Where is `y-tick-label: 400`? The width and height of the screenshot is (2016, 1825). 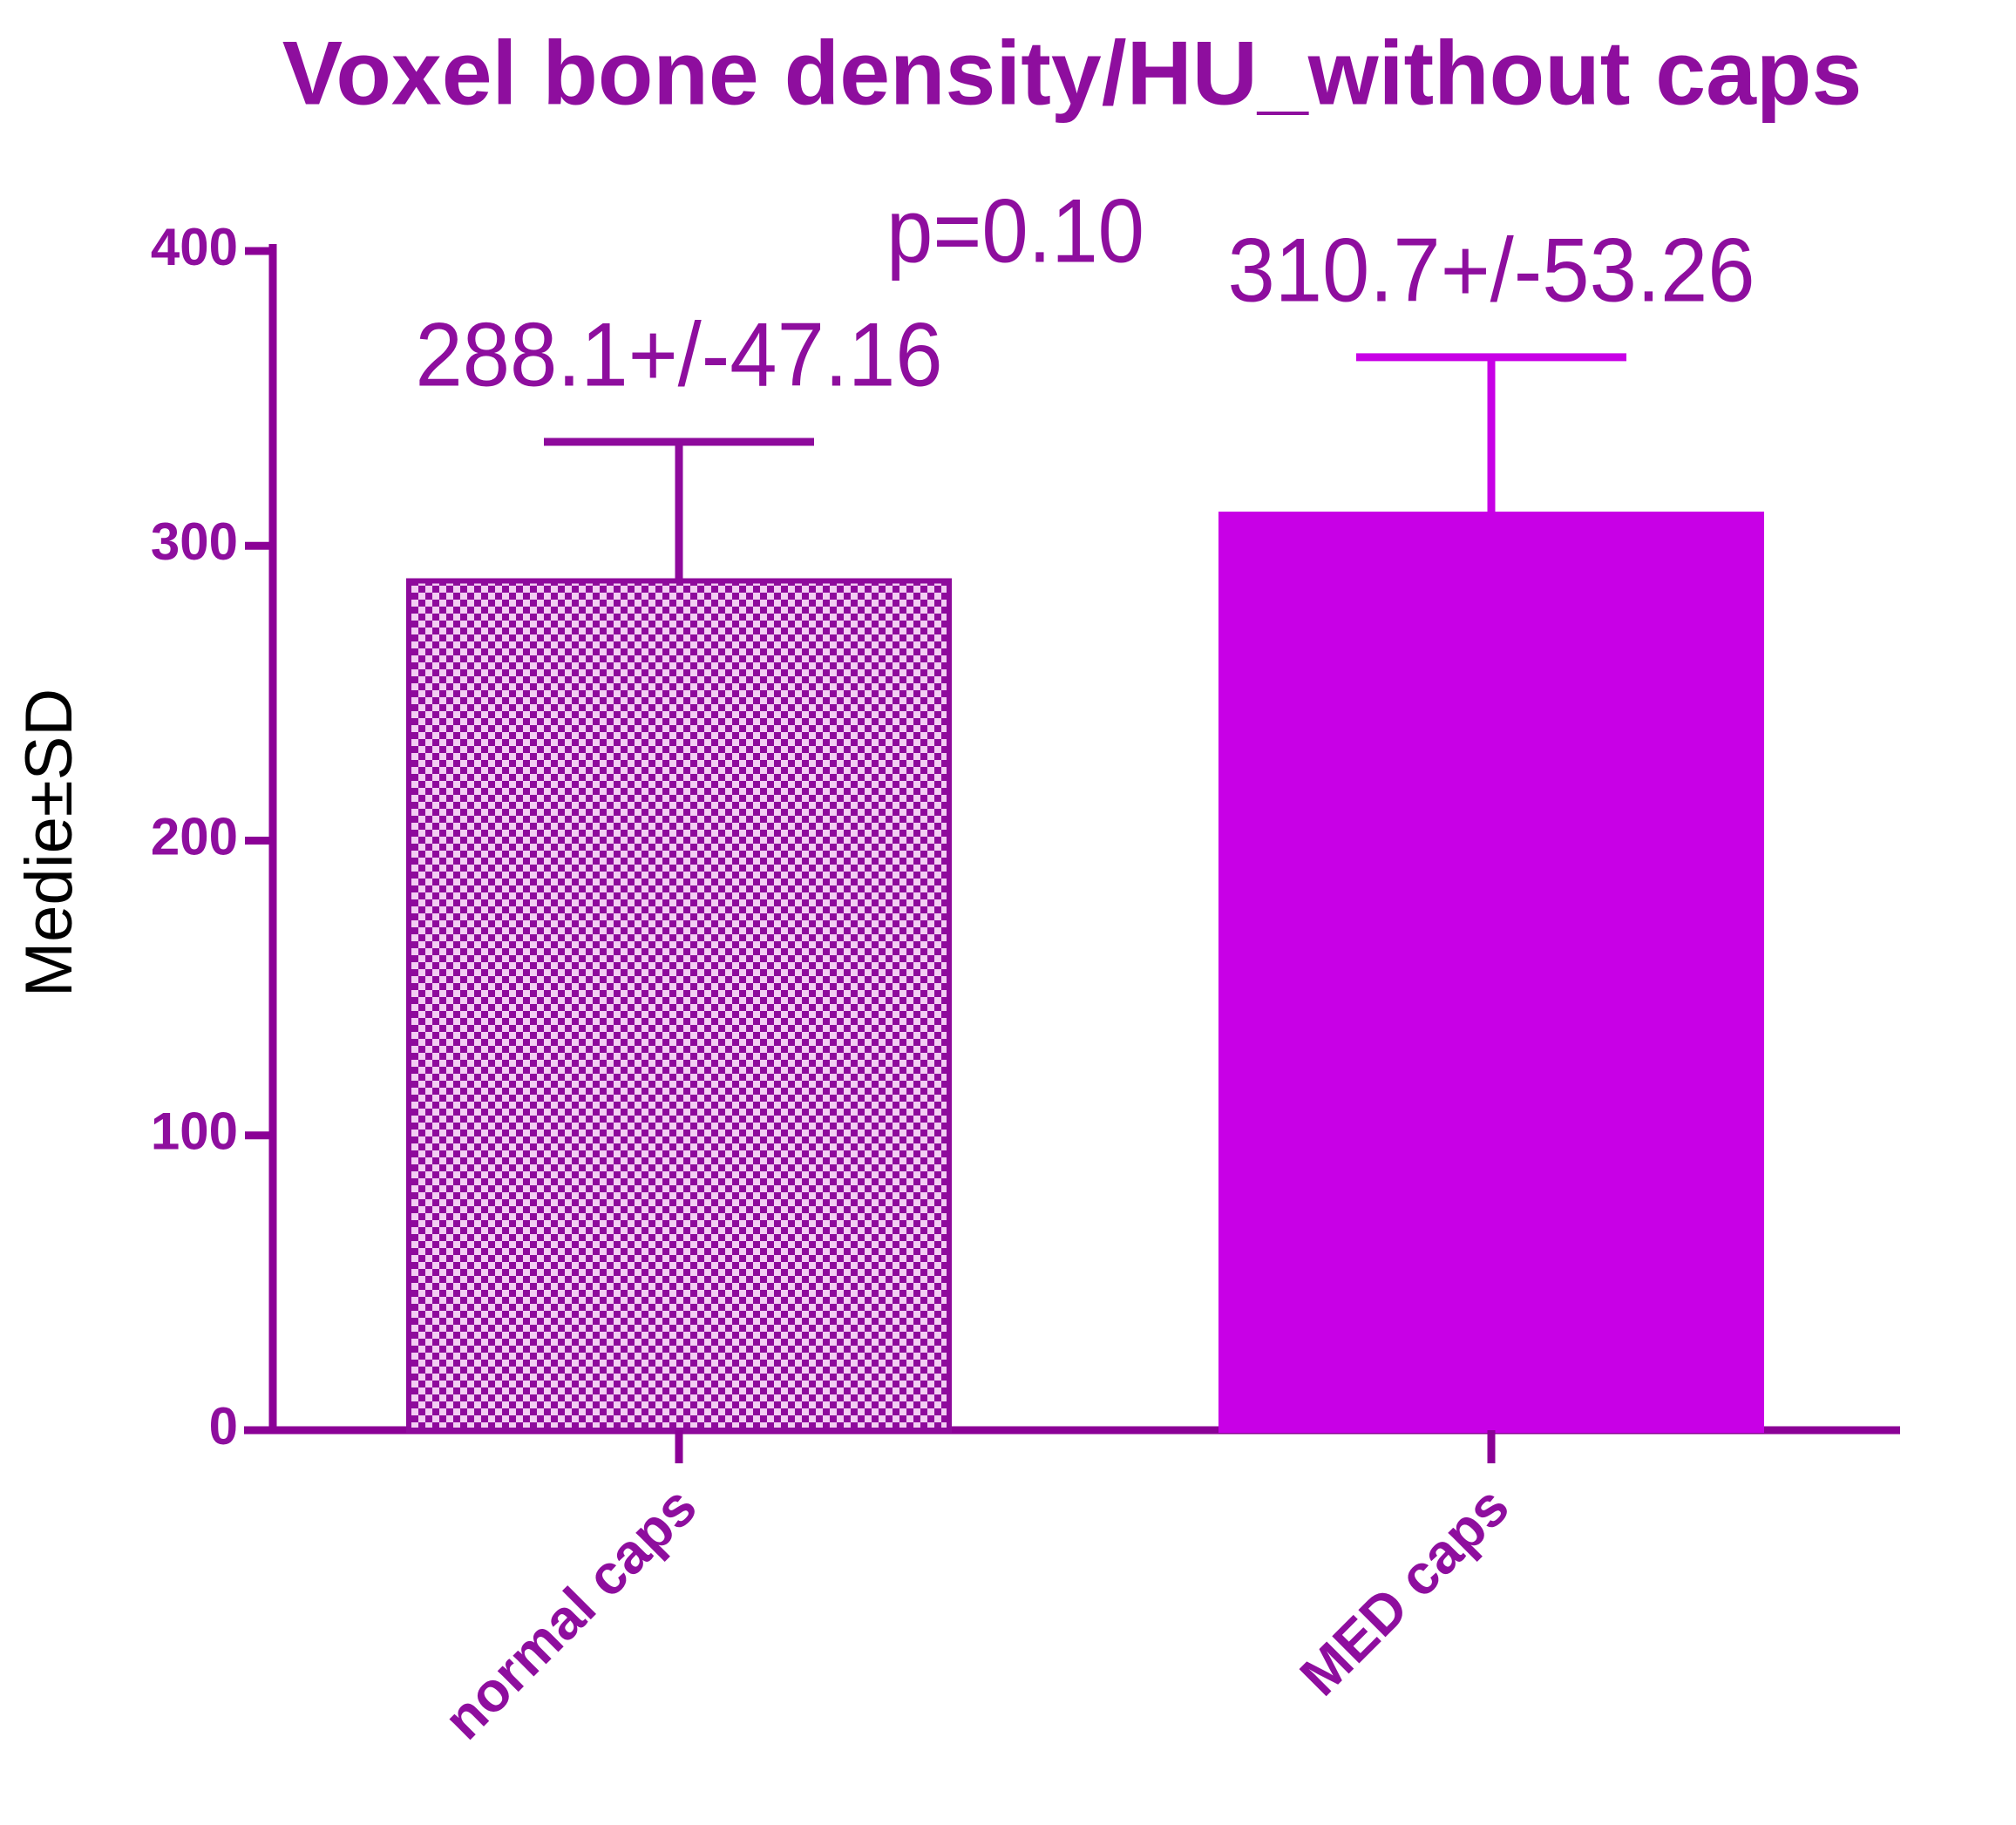 y-tick-label: 400 is located at coordinates (194, 247).